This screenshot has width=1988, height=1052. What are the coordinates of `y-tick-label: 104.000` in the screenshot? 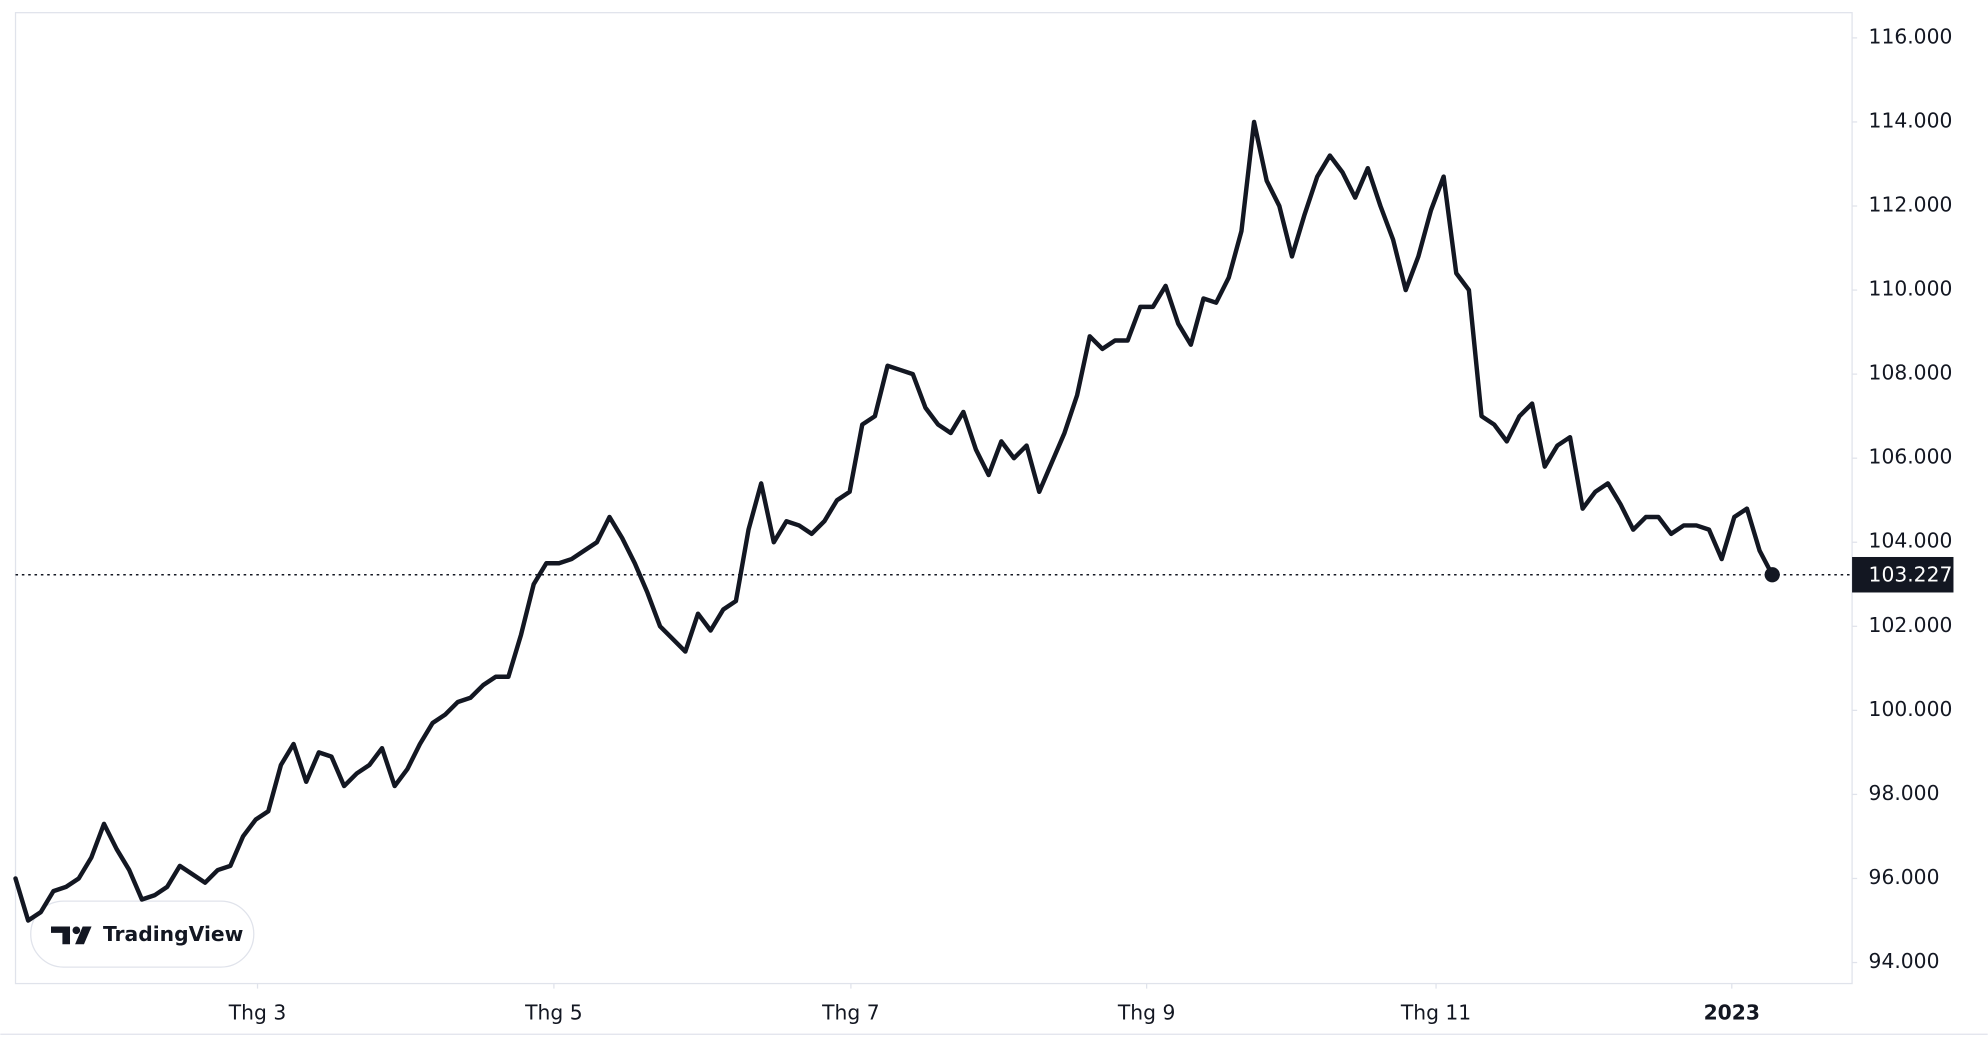 It's located at (1911, 541).